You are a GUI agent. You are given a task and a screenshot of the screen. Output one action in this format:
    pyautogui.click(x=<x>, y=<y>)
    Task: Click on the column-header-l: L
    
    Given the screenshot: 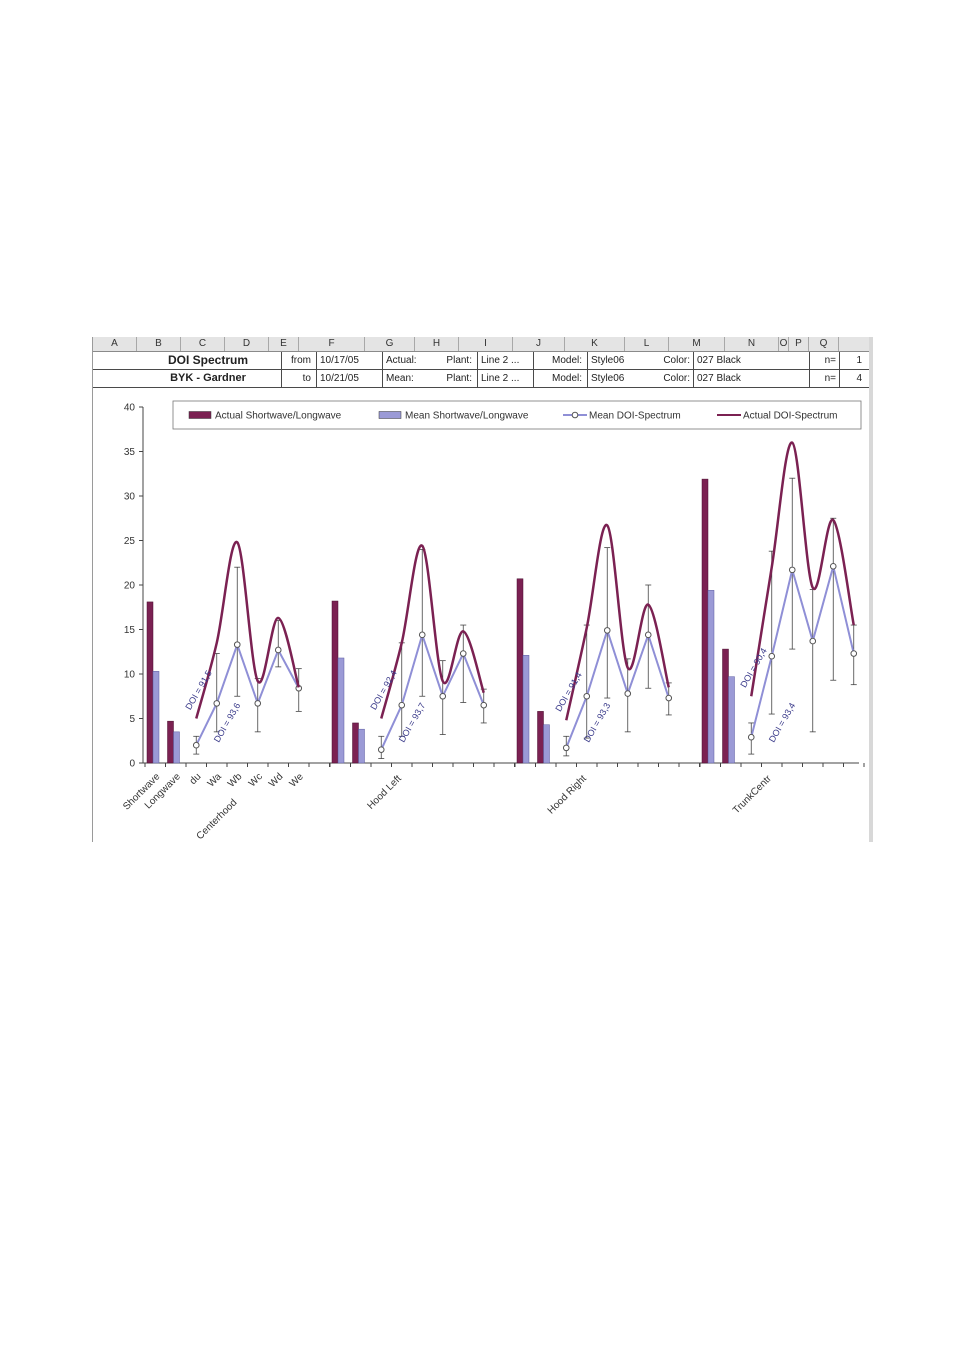 What is the action you would take?
    pyautogui.click(x=647, y=344)
    